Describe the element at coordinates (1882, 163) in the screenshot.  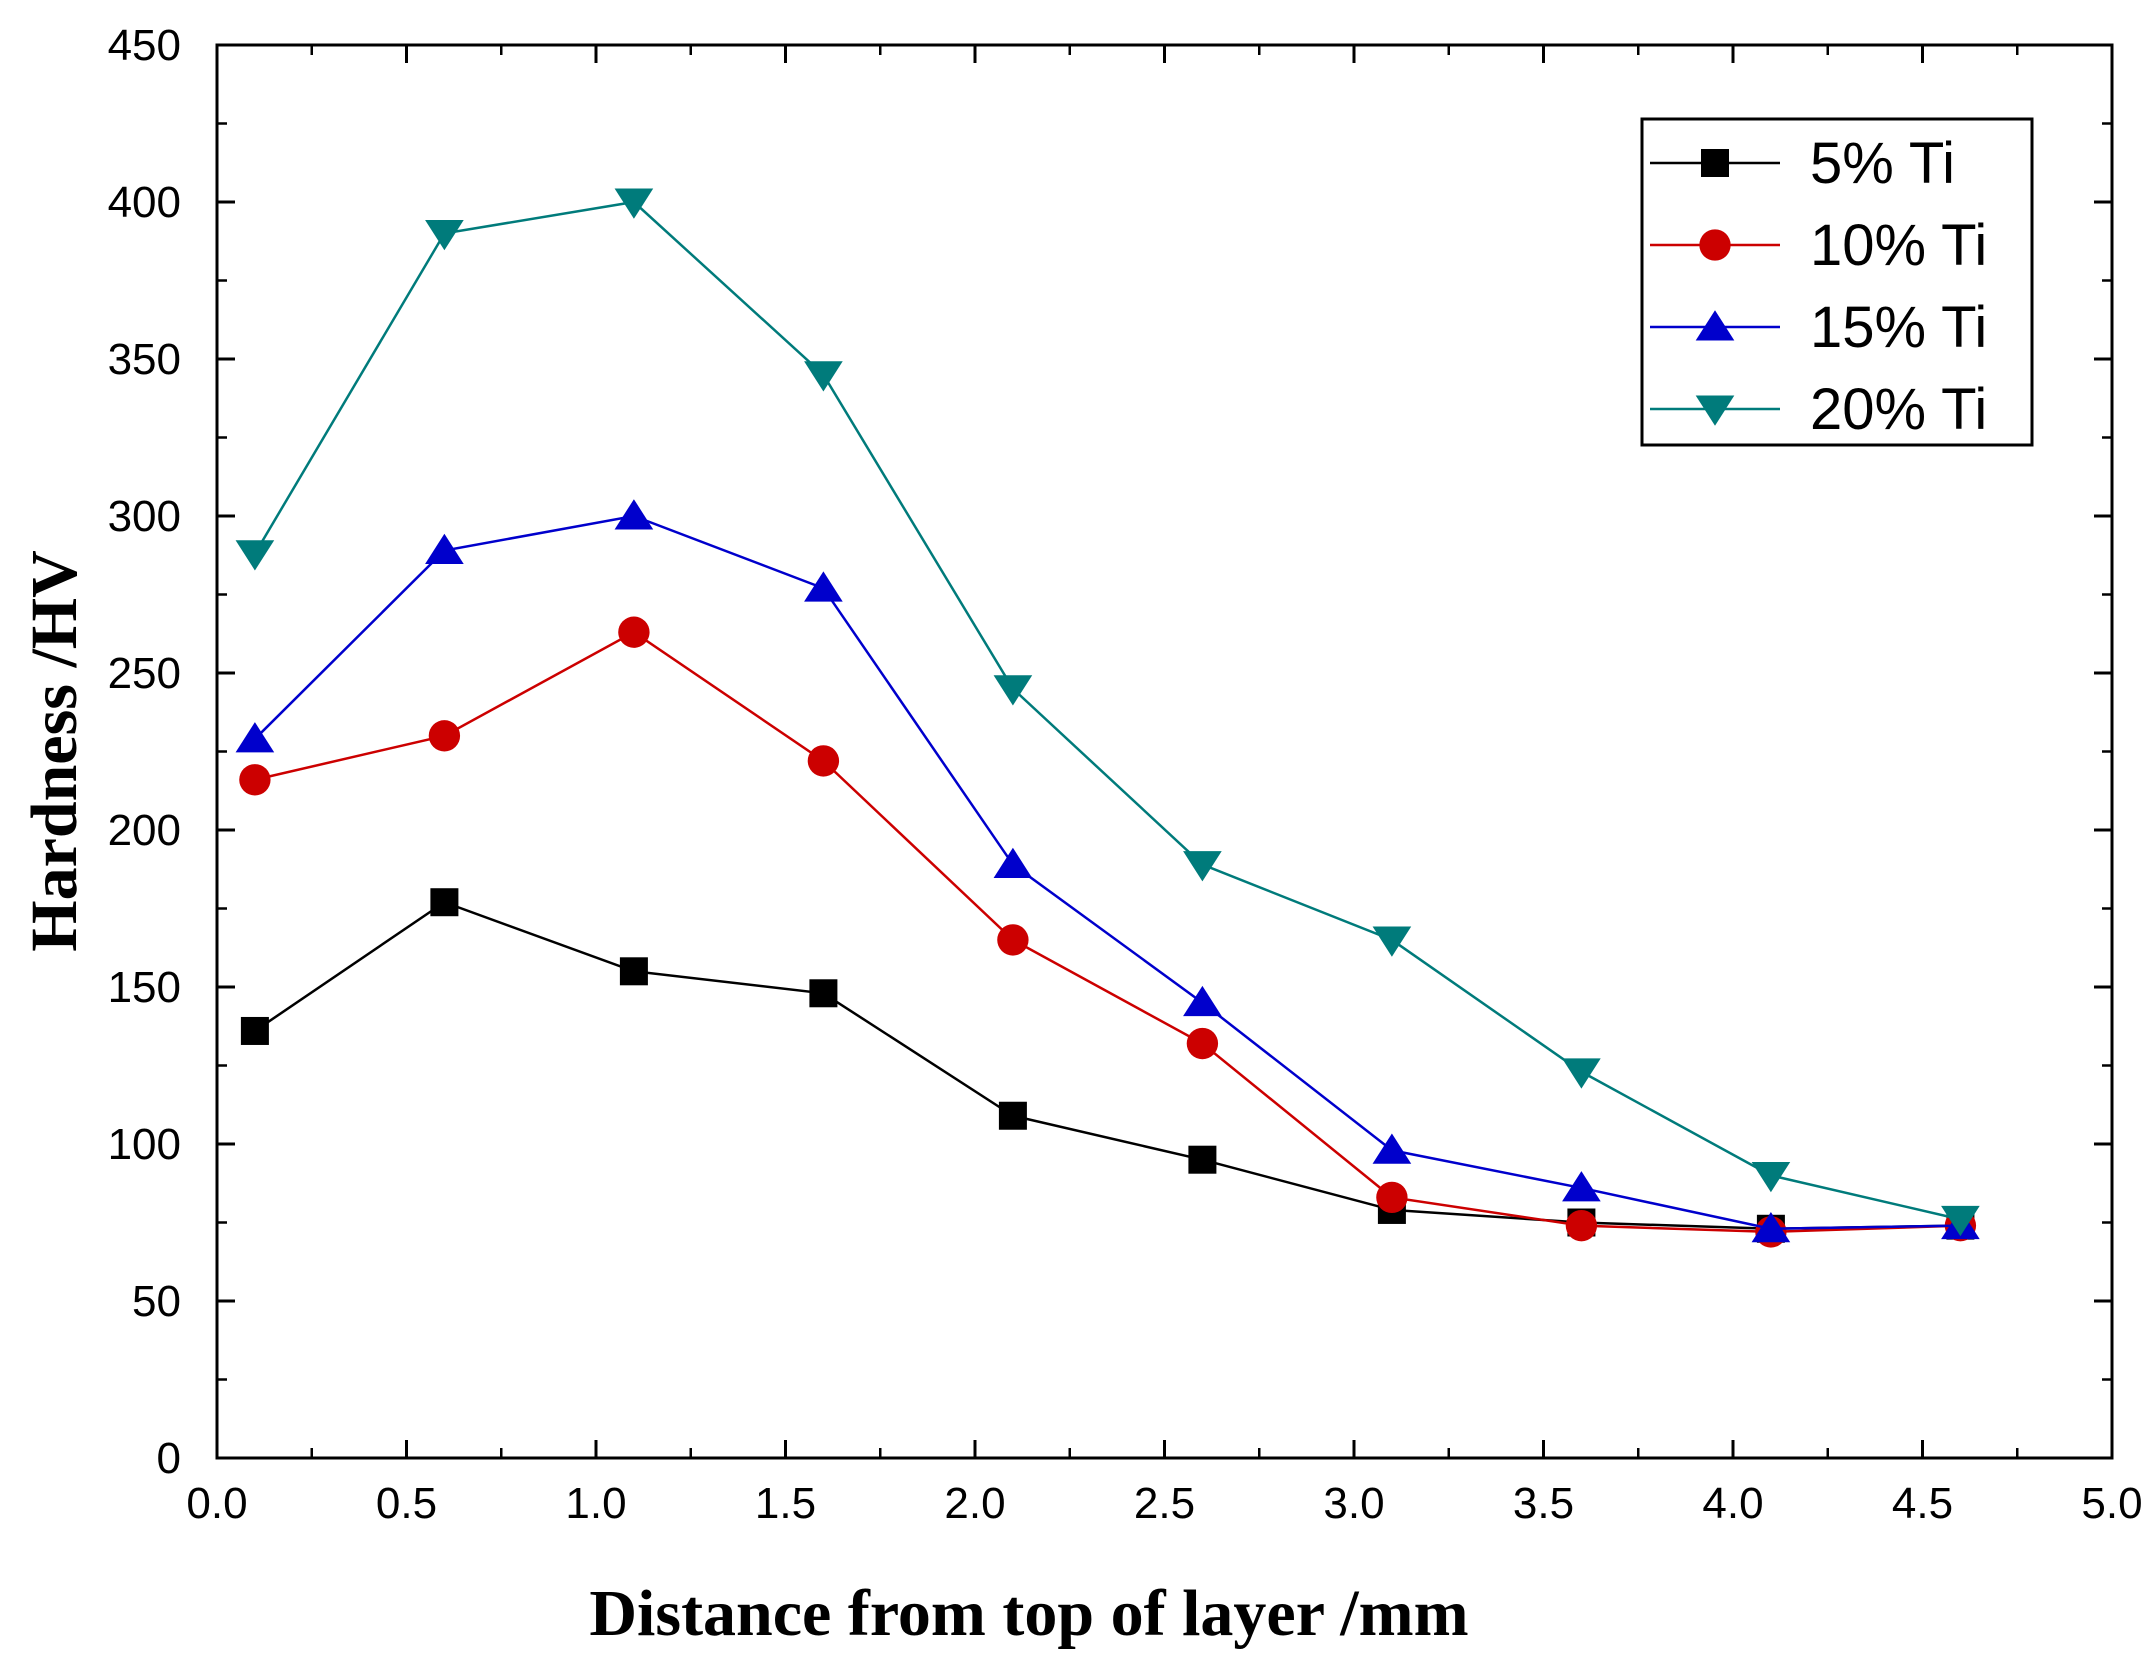
I see `legend-label: 5% Ti` at that location.